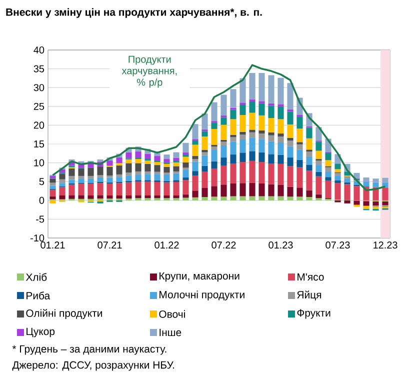 Image resolution: width=415 pixels, height=374 pixels. What do you see at coordinates (166, 245) in the screenshot?
I see `x-tick-label: 01.22` at bounding box center [166, 245].